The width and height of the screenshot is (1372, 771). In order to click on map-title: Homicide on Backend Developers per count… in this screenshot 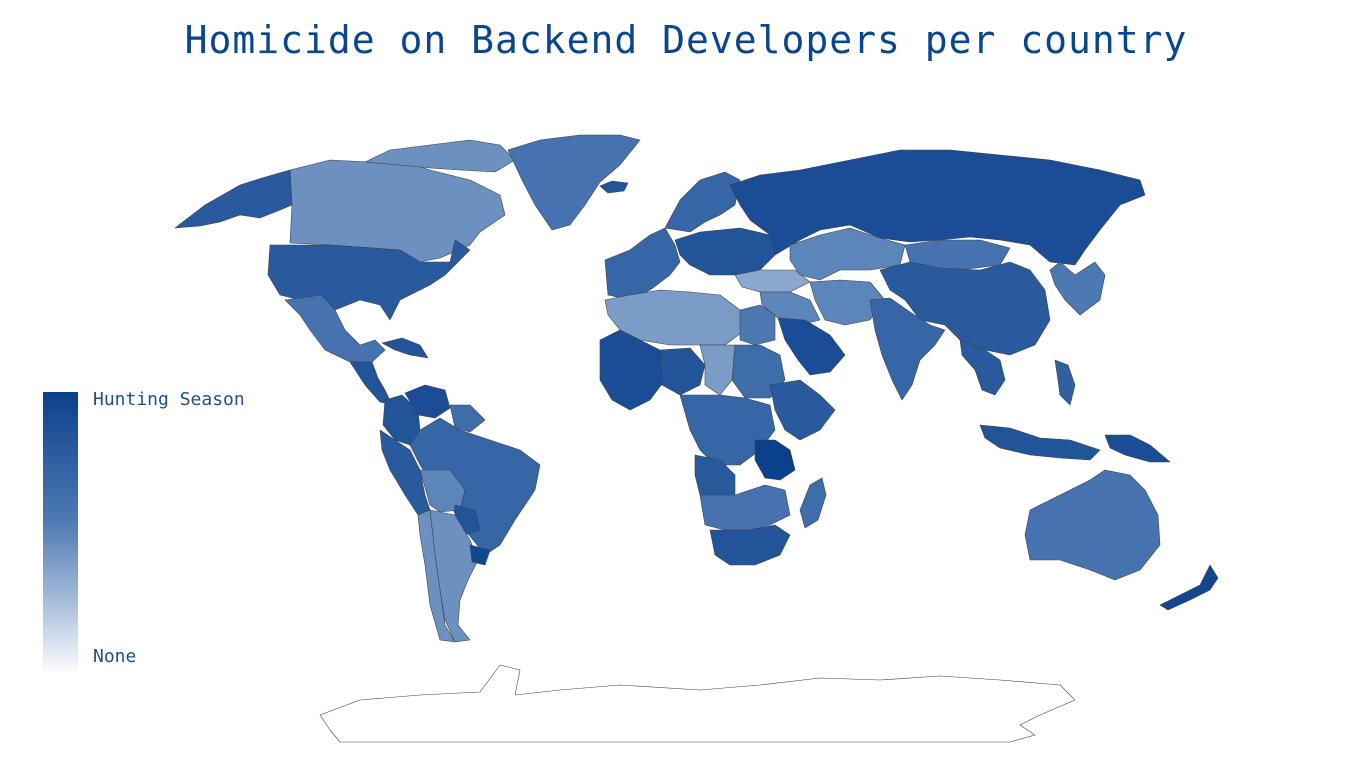, I will do `click(686, 40)`.